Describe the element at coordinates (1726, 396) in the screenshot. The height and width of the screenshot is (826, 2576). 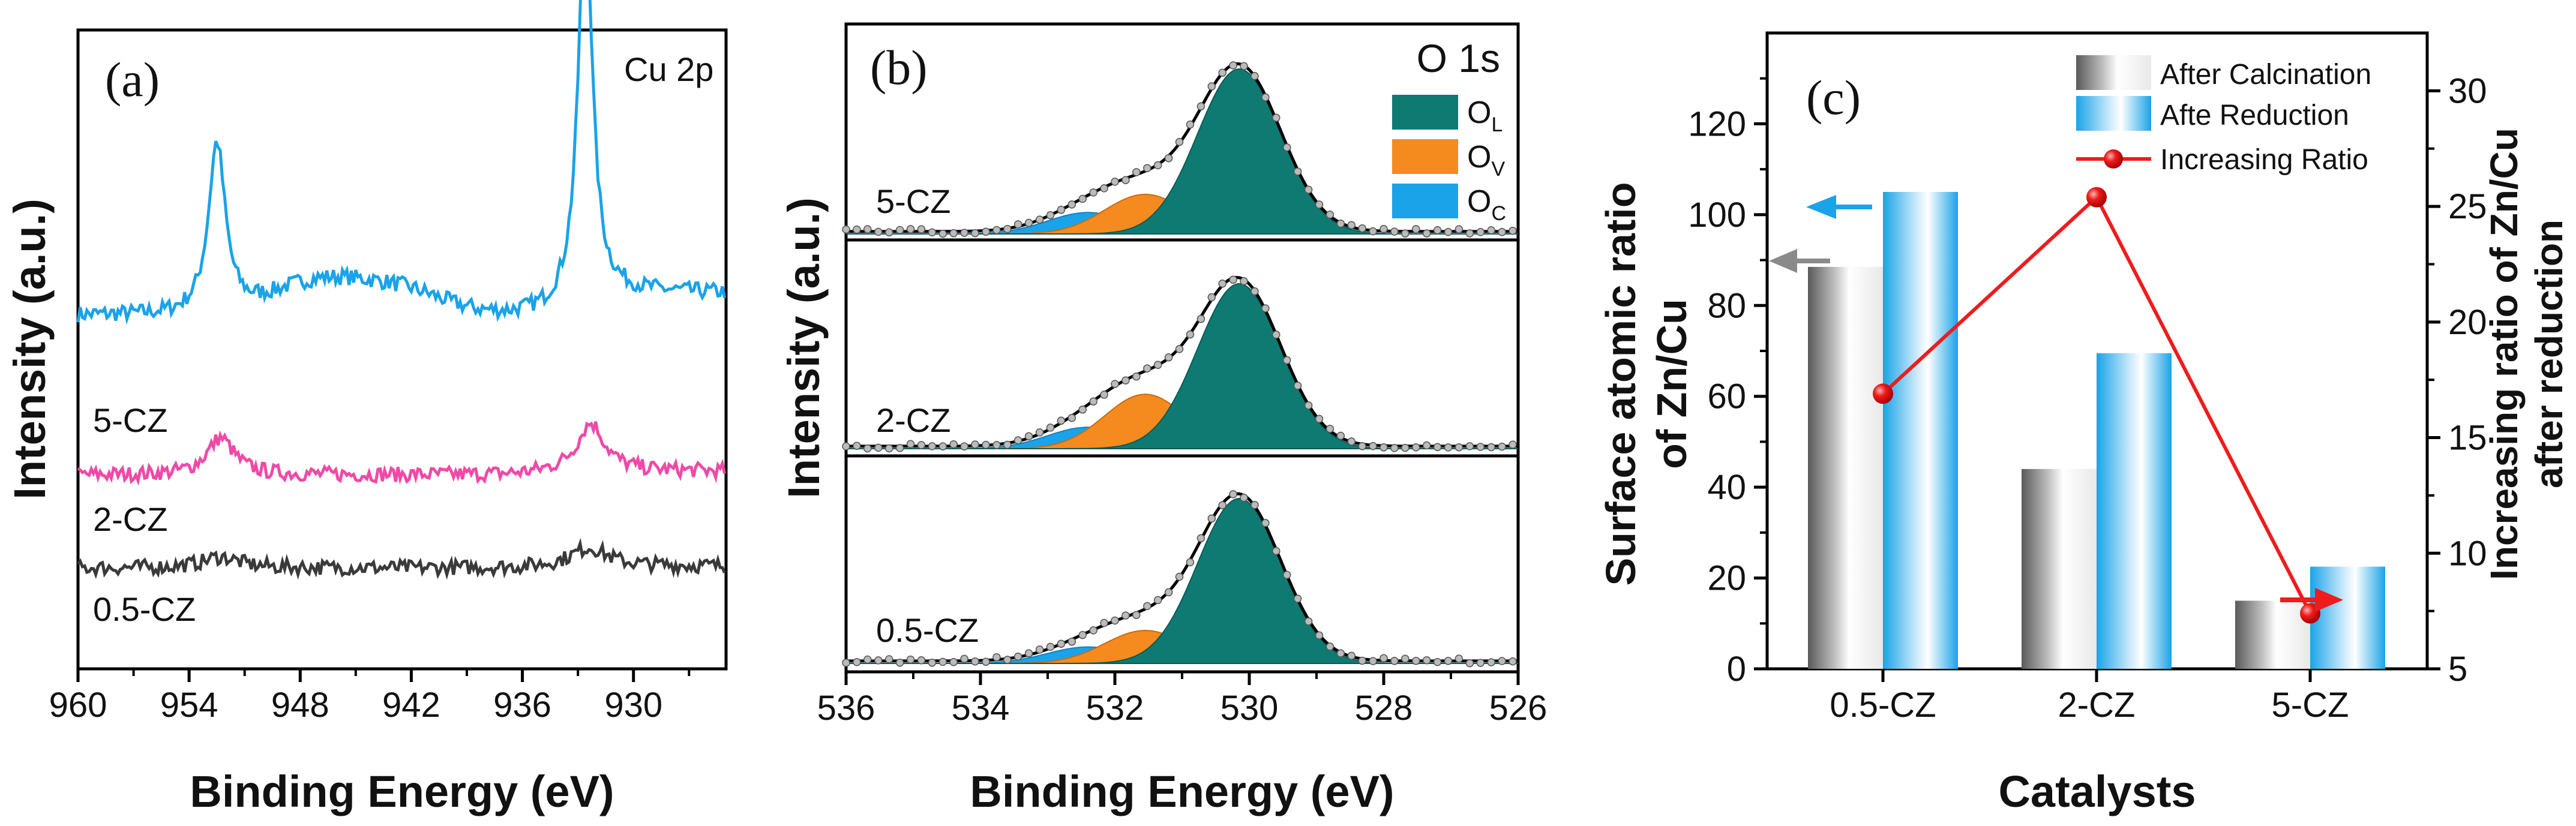
I see `panel-c-y-tick-label: 60` at that location.